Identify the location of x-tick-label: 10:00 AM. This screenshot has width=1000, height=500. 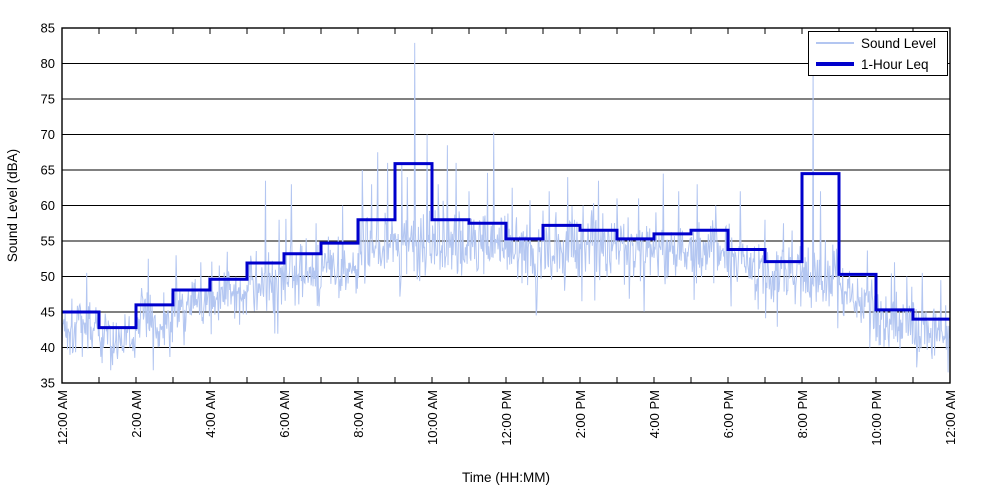
(432, 417).